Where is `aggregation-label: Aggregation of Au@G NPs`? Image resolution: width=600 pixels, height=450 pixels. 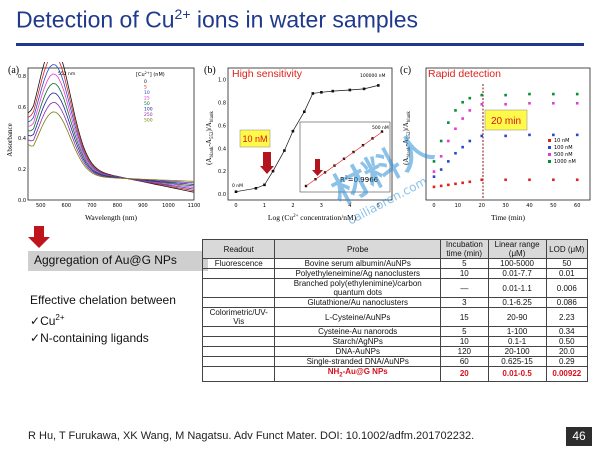 aggregation-label: Aggregation of Au@G NPs is located at coordinates (118, 261).